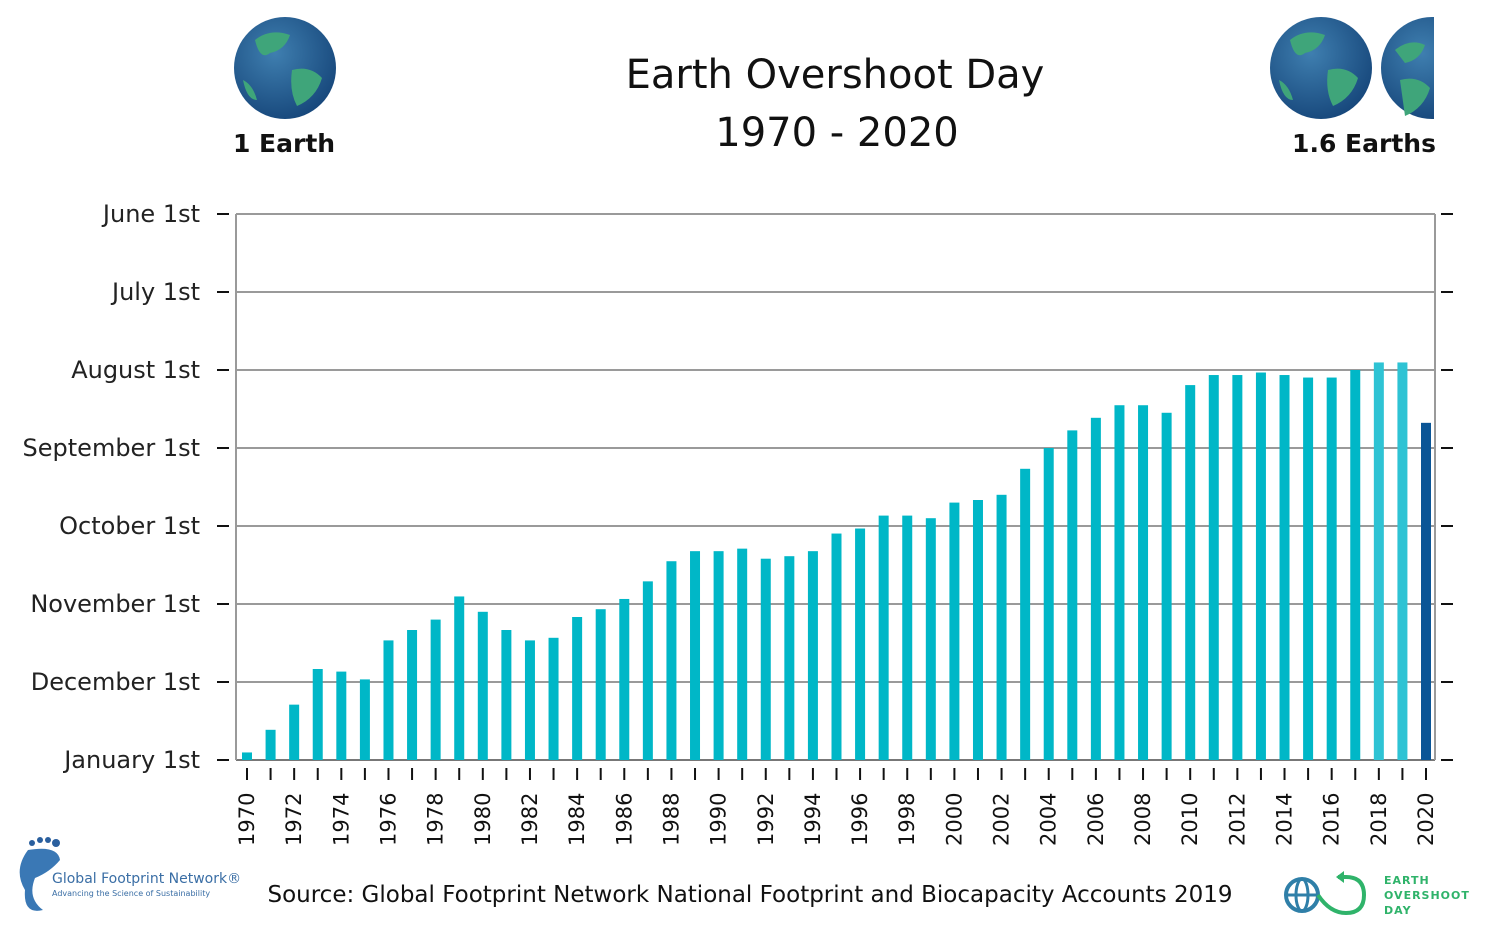  What do you see at coordinates (1407, 880) in the screenshot?
I see `eod-logo-line1: EARTH` at bounding box center [1407, 880].